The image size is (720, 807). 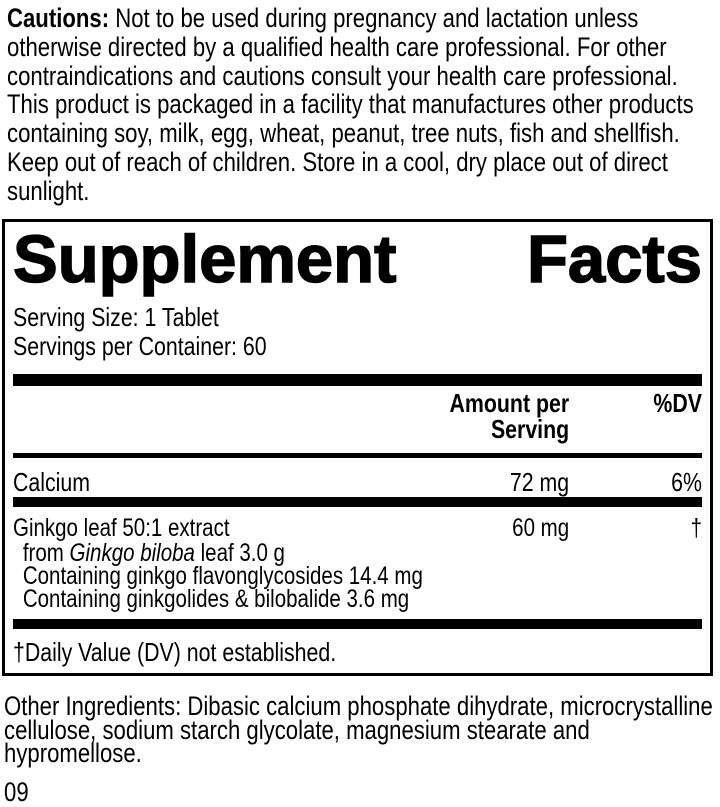 What do you see at coordinates (357, 501) in the screenshot?
I see `divider-calcium` at bounding box center [357, 501].